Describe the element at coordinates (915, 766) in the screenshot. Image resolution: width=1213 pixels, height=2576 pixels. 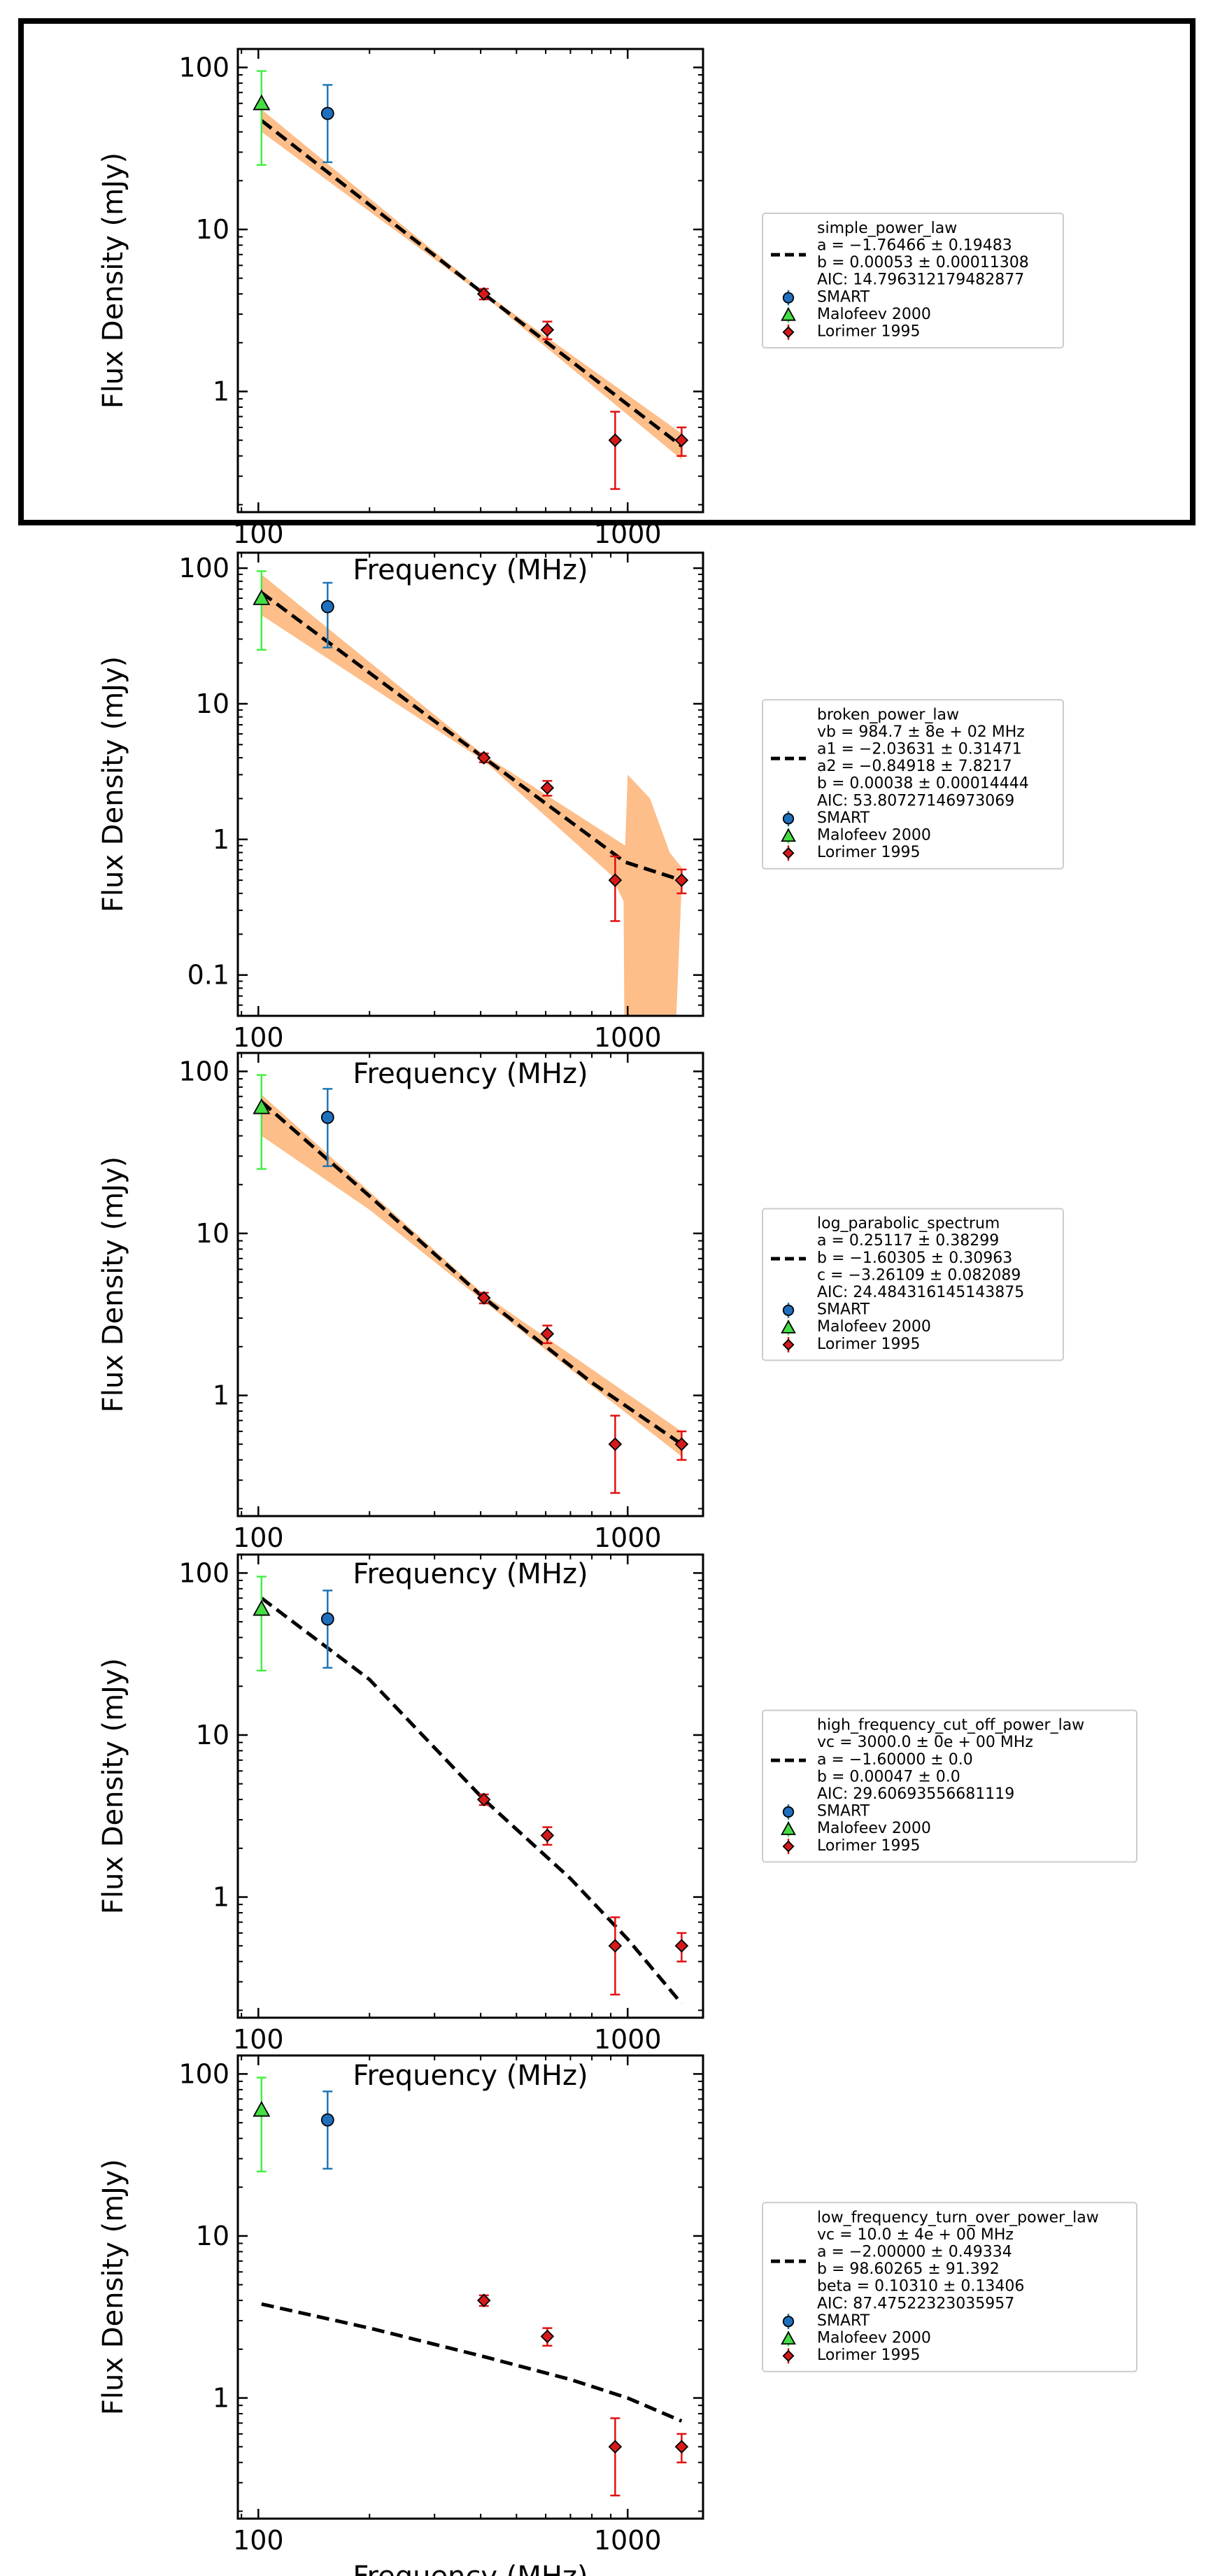
I see `legend-fit-param: a2 = −0.84918 ± 7.8217` at that location.